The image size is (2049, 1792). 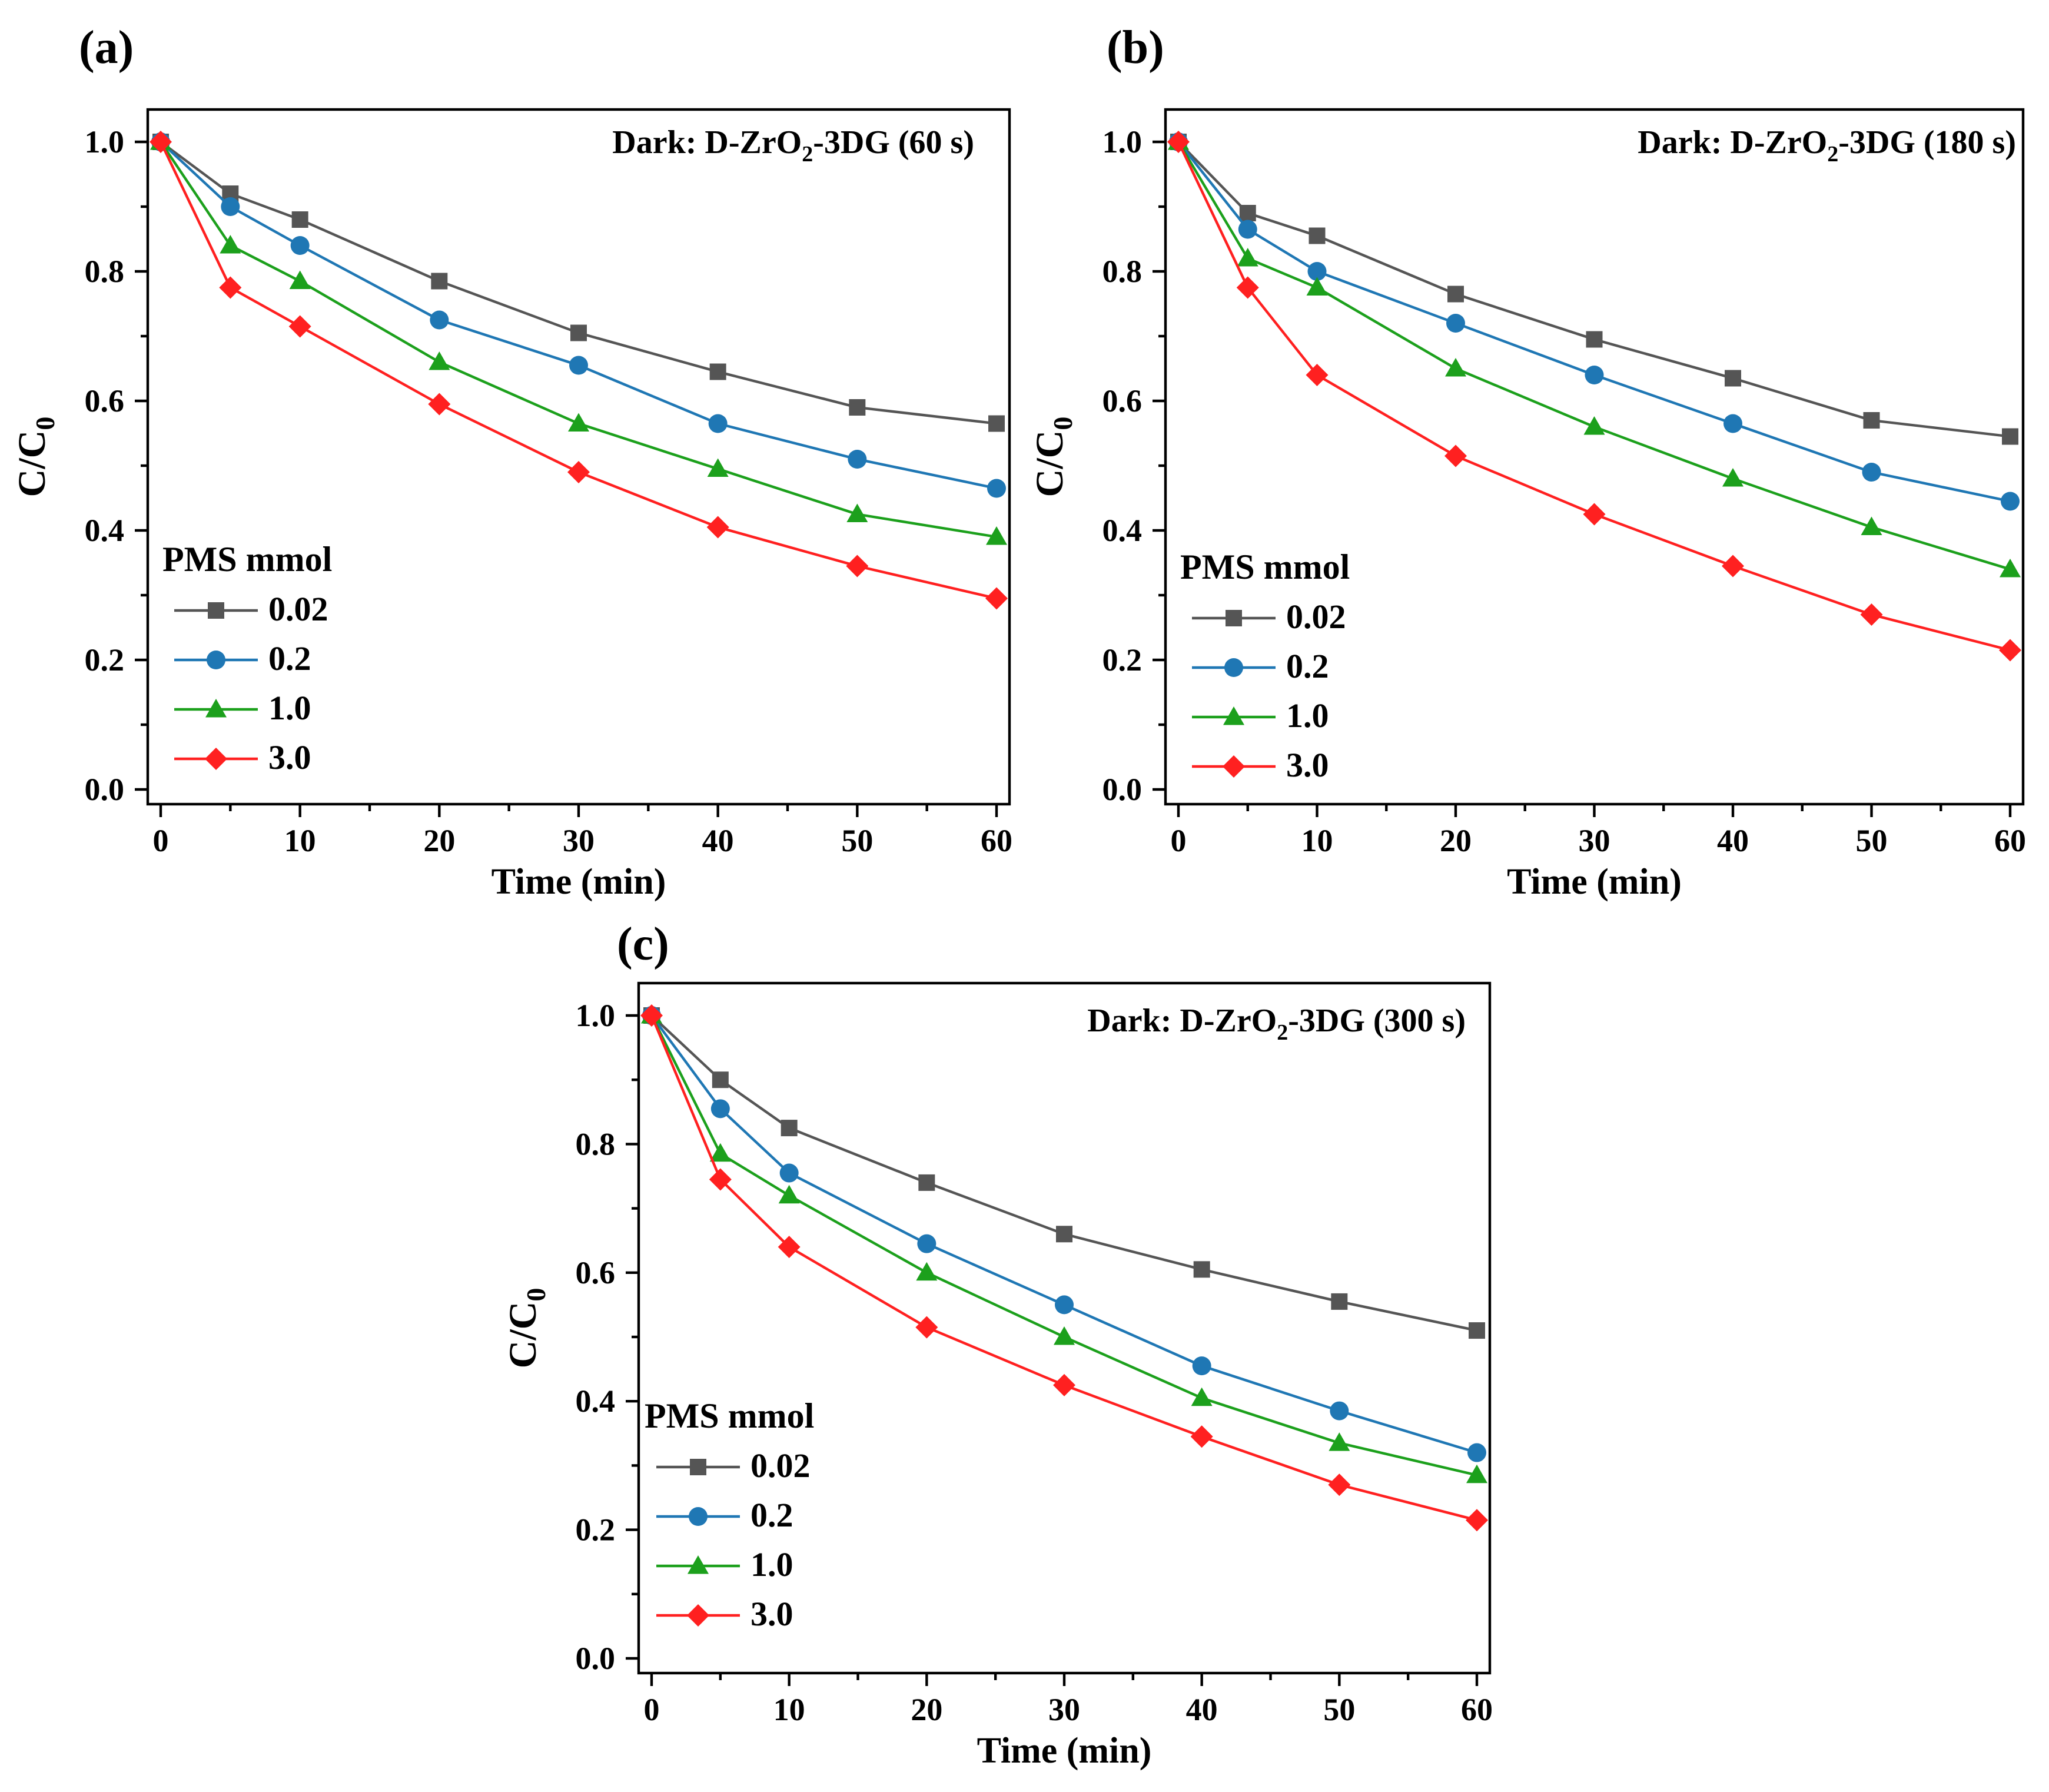 I want to click on x-tick-label: 30, so click(x=579, y=840).